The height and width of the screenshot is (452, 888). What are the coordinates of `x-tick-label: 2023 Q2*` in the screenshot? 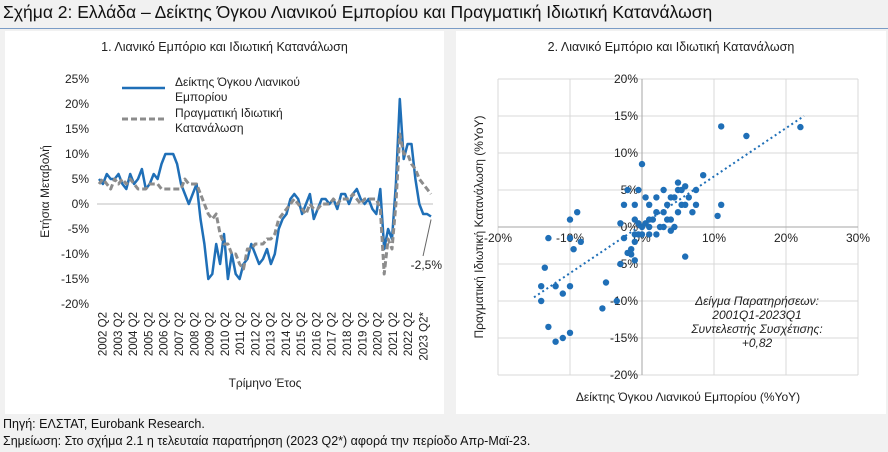 It's located at (424, 335).